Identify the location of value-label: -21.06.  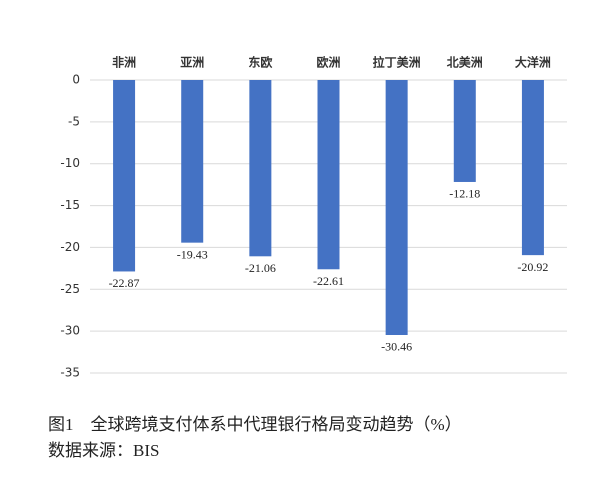
(260, 268).